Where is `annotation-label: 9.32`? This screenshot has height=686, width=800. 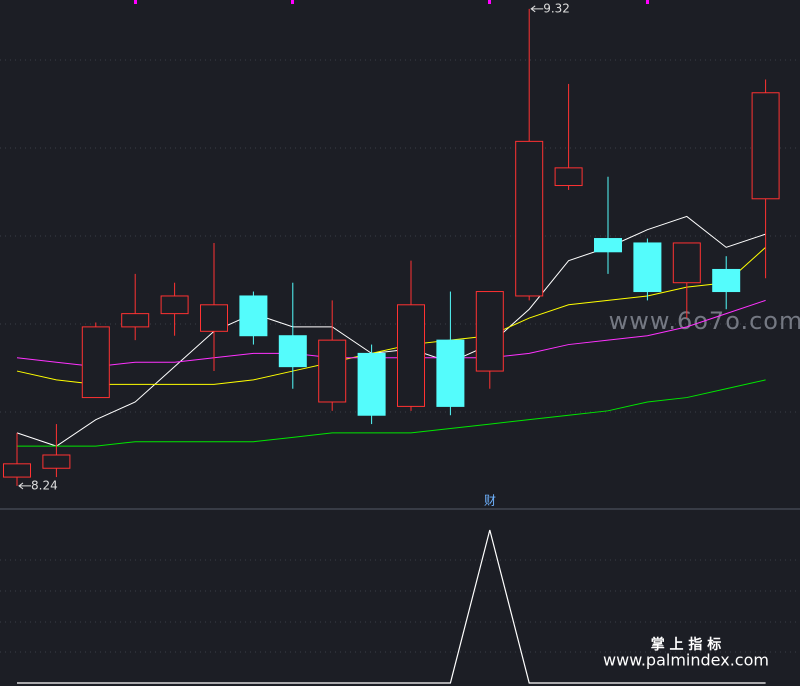 annotation-label: 9.32 is located at coordinates (556, 8).